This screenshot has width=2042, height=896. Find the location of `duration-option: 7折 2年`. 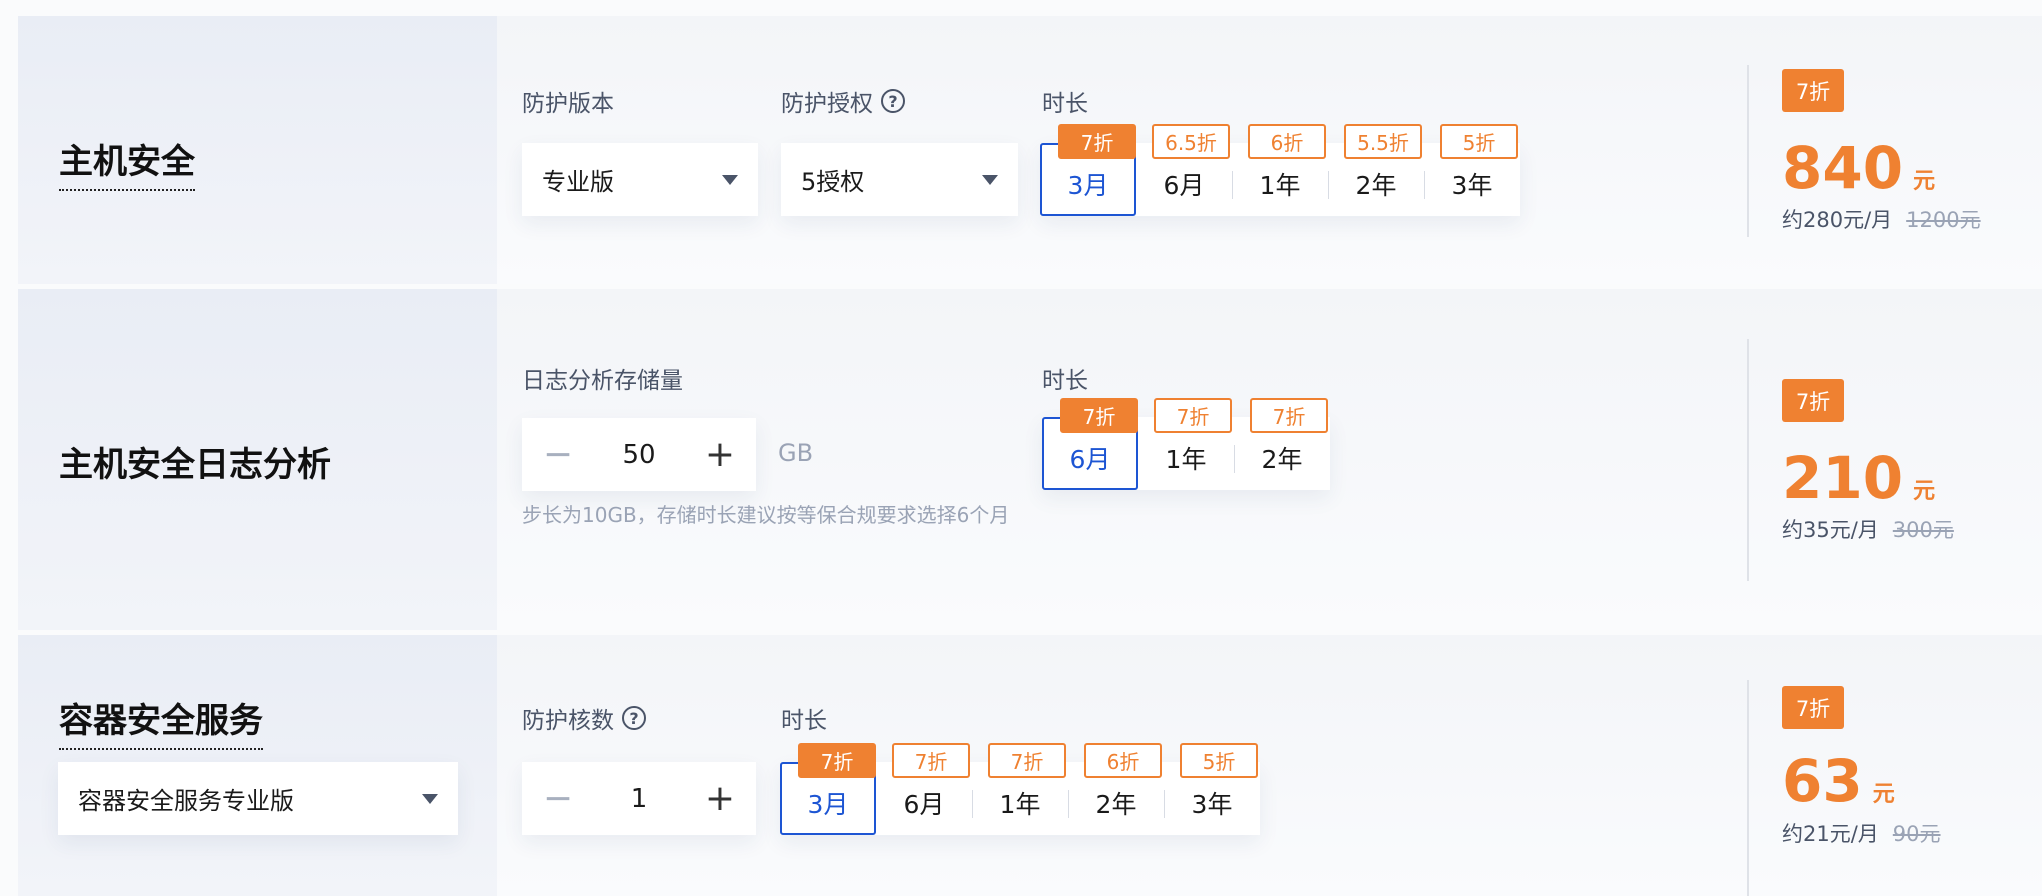

duration-option: 7折 2年 is located at coordinates (1282, 444).